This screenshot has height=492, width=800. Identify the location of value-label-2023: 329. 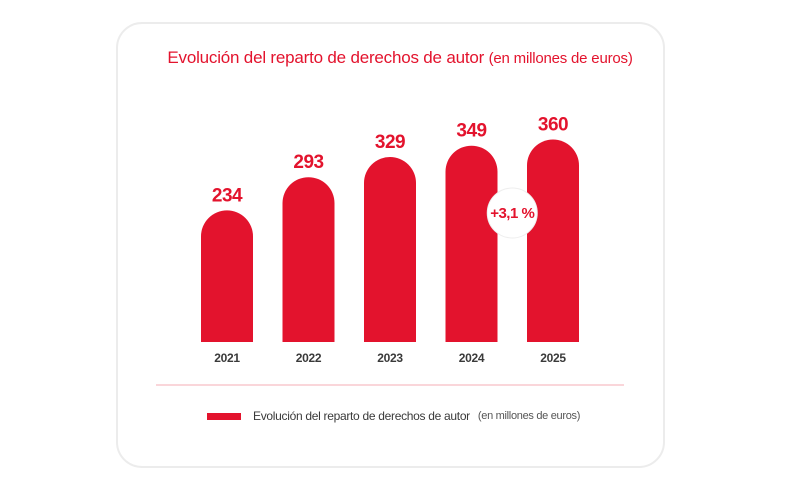
(390, 142).